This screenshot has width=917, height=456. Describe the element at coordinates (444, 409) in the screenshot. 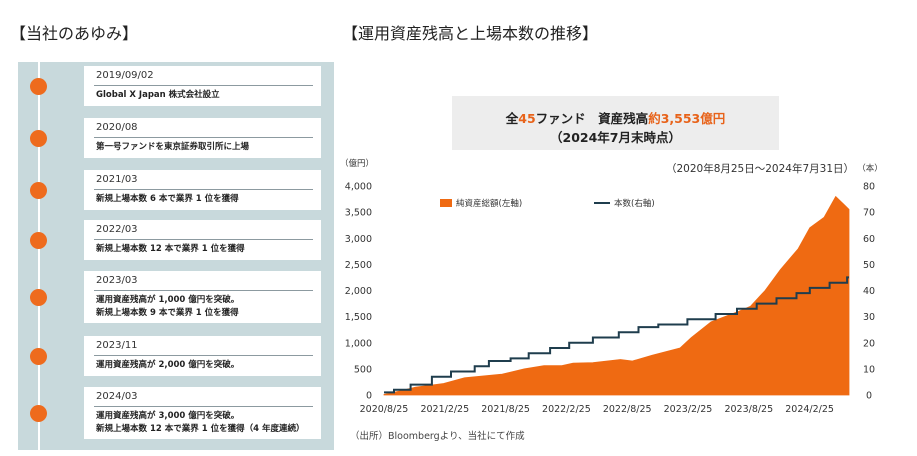

I see `x-tick-label: 2021/2/25` at that location.